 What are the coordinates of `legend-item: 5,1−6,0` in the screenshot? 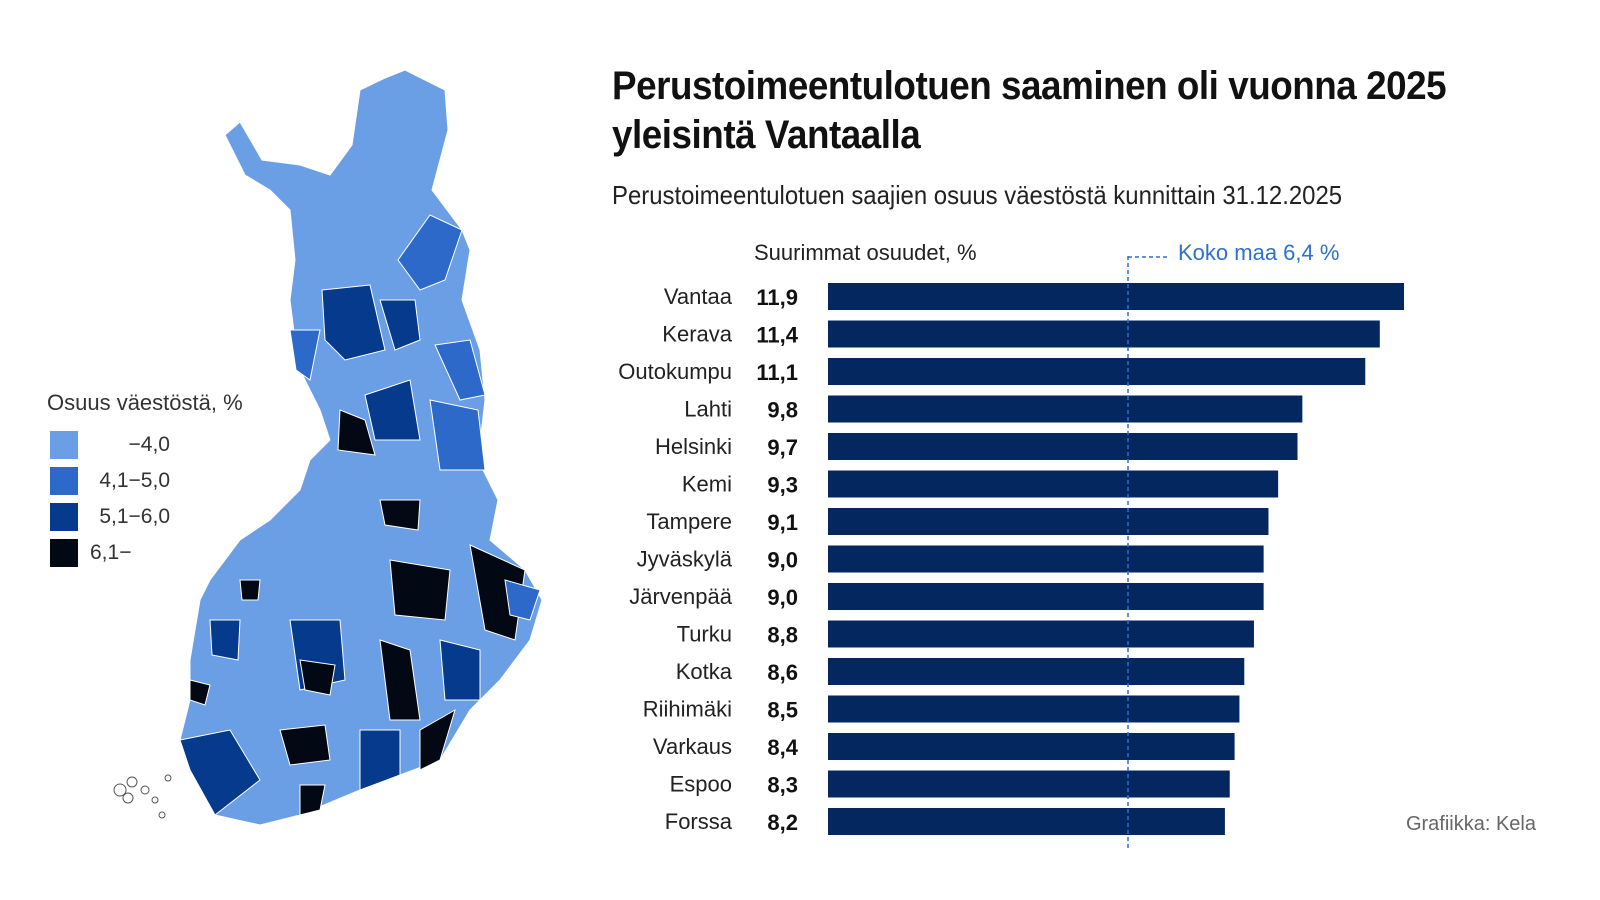 It's located at (110, 517).